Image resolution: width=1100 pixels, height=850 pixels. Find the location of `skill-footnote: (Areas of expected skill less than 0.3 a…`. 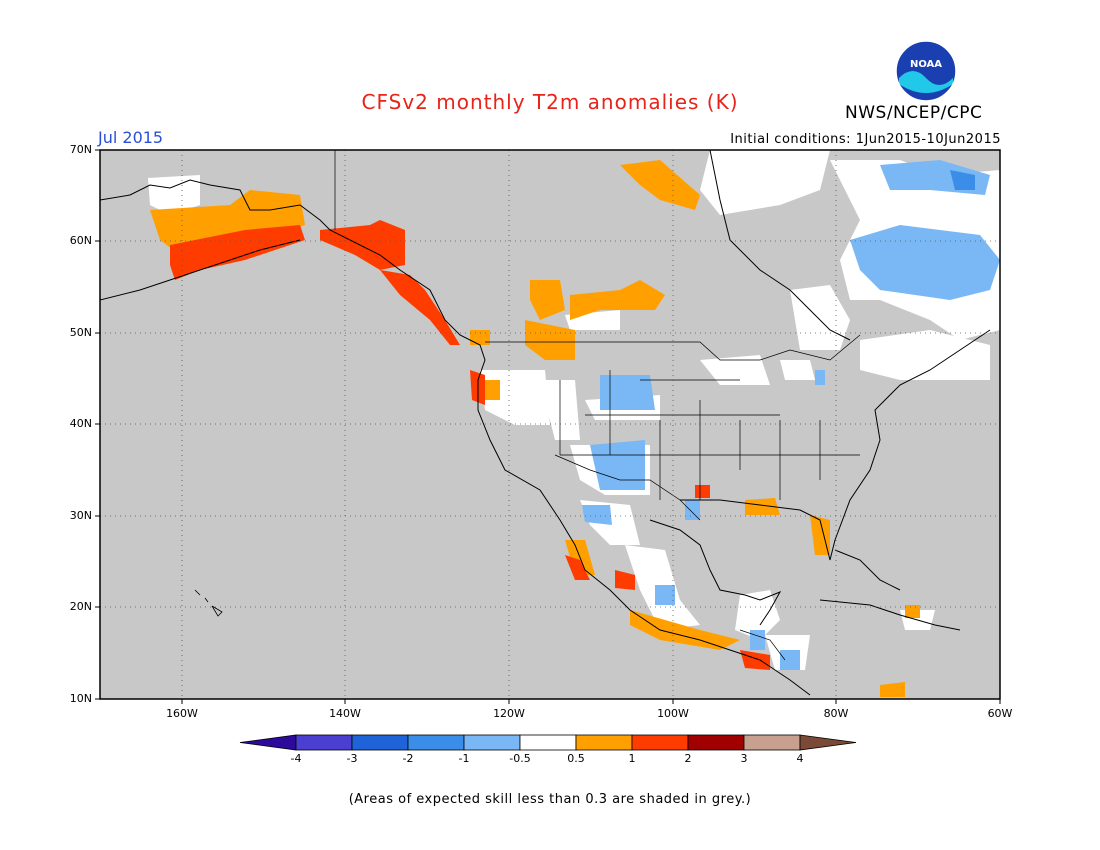

skill-footnote: (Areas of expected skill less than 0.3 a… is located at coordinates (550, 799).